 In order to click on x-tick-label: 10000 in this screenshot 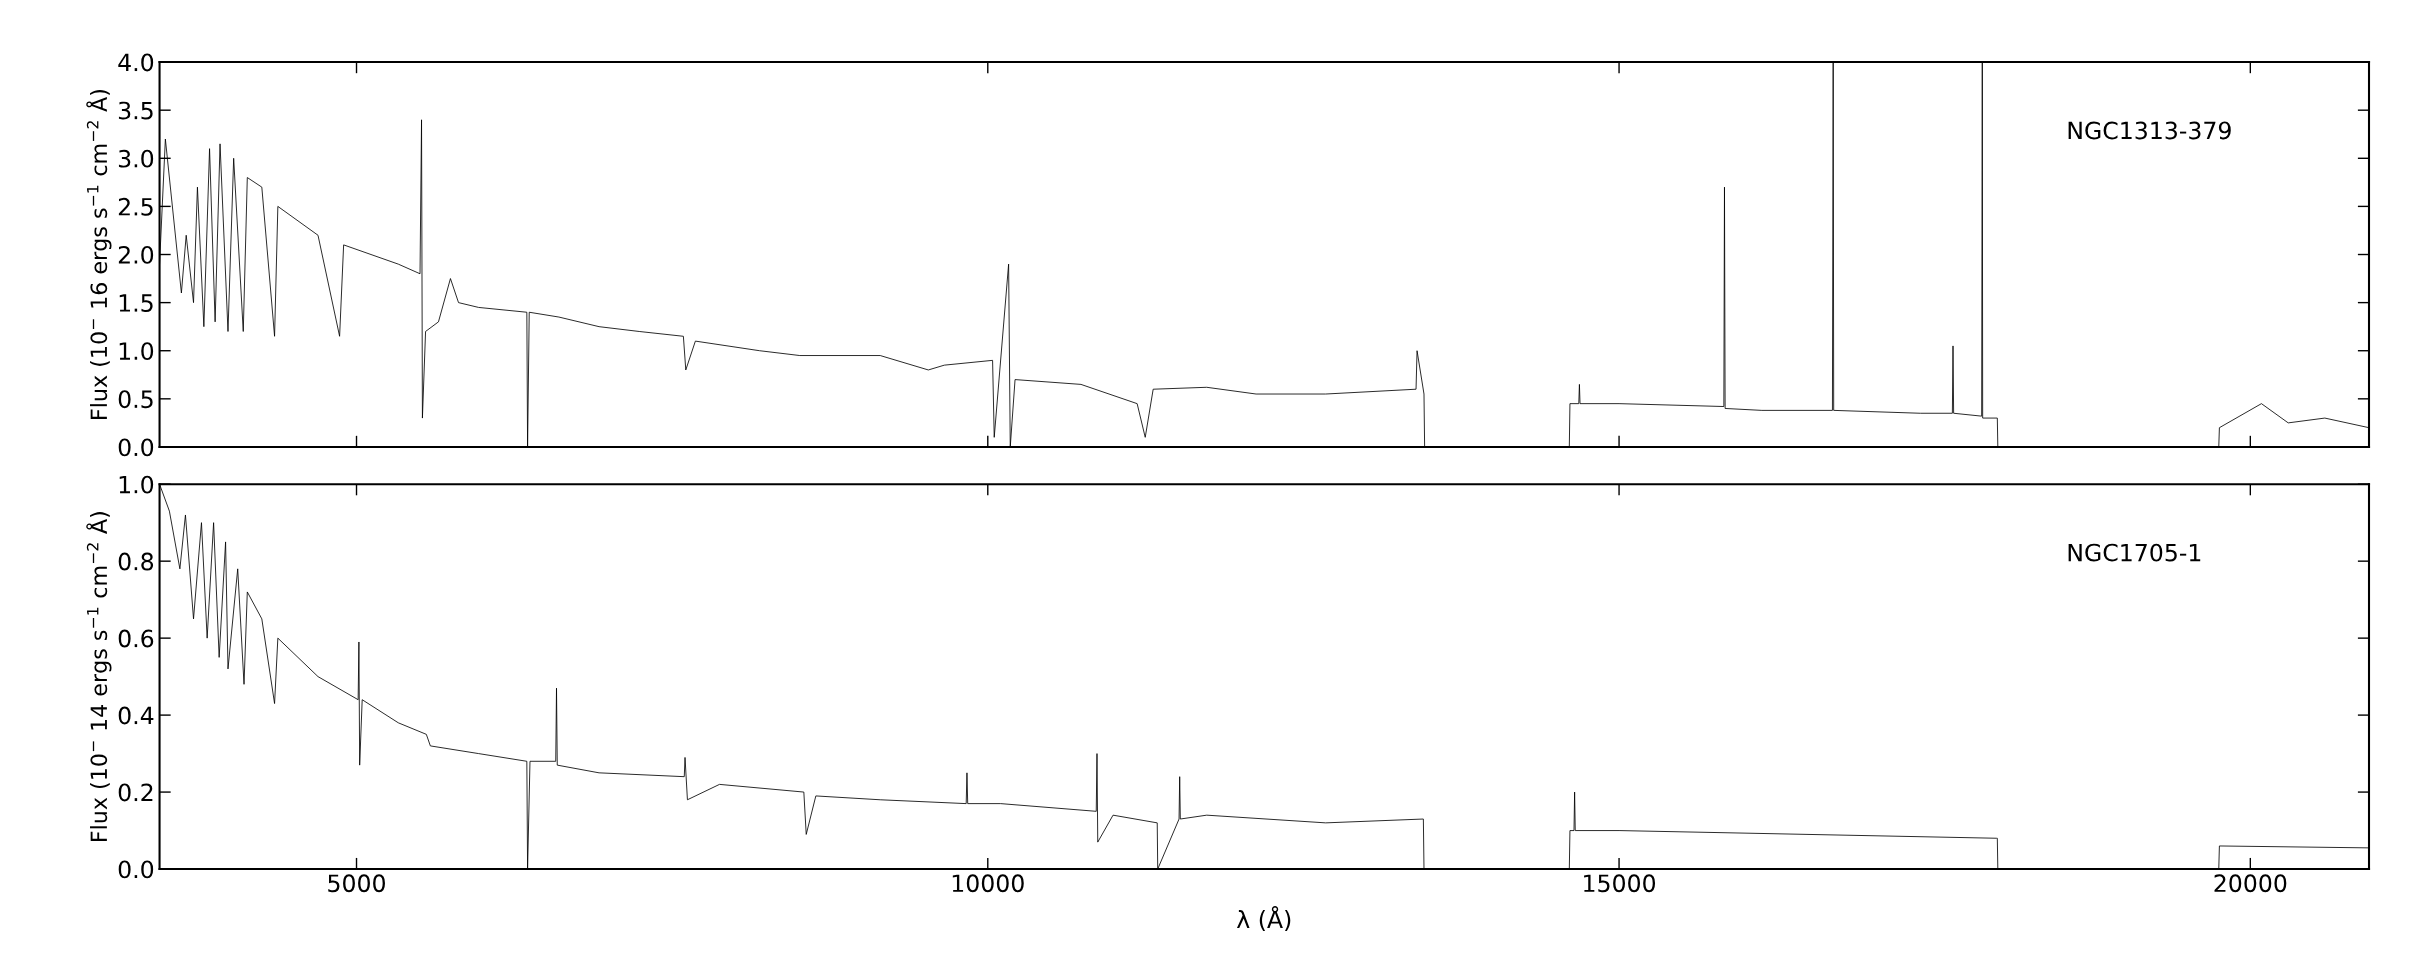, I will do `click(988, 883)`.